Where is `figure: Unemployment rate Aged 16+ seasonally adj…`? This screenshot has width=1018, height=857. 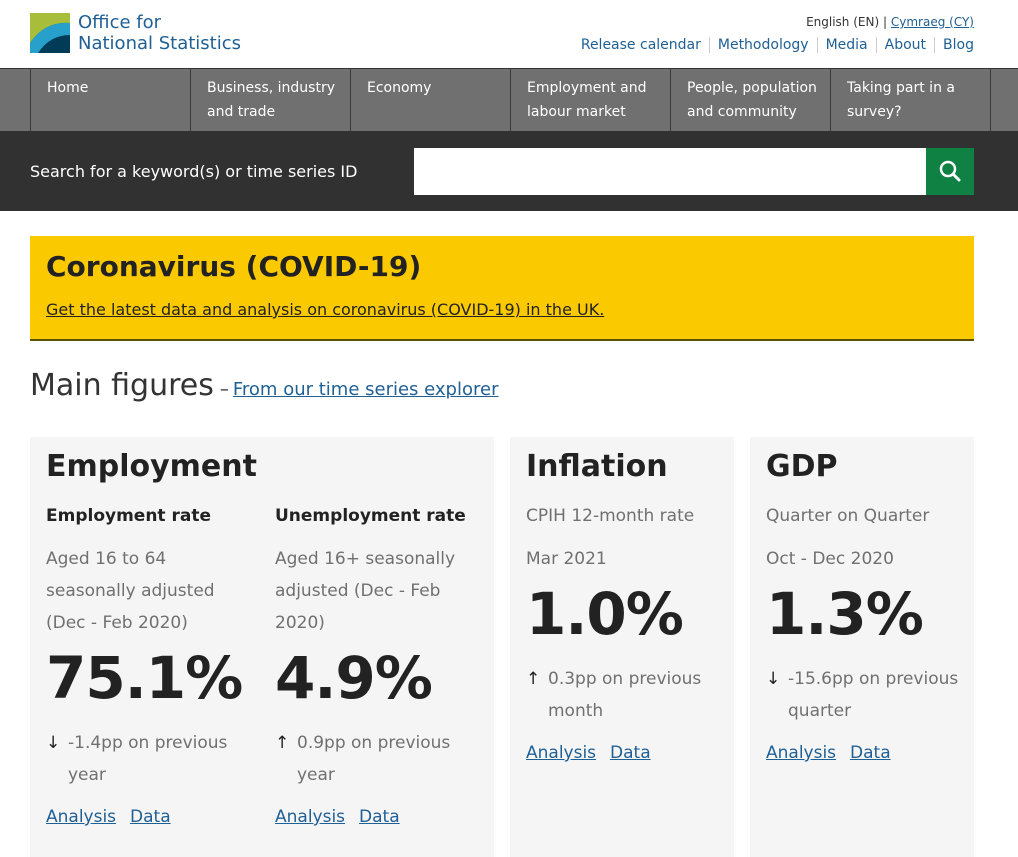
figure: Unemployment rate Aged 16+ seasonally adj… is located at coordinates (375, 665).